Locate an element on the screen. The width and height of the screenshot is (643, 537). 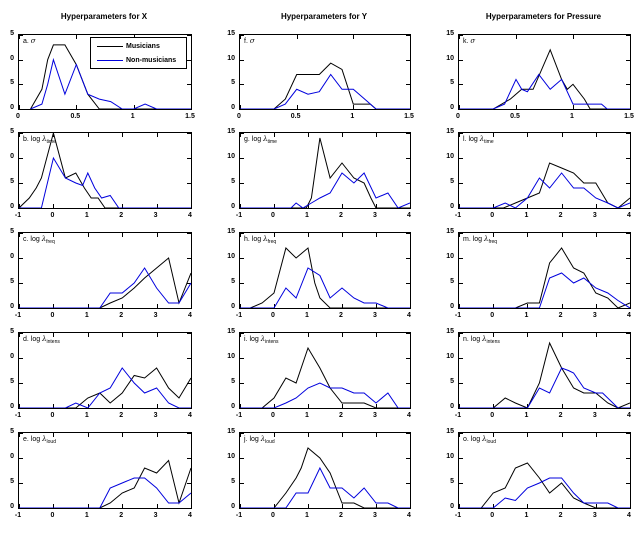
subplot-a-axes: a. σ Musicians Non-musicians is located at coordinates (105, 72).